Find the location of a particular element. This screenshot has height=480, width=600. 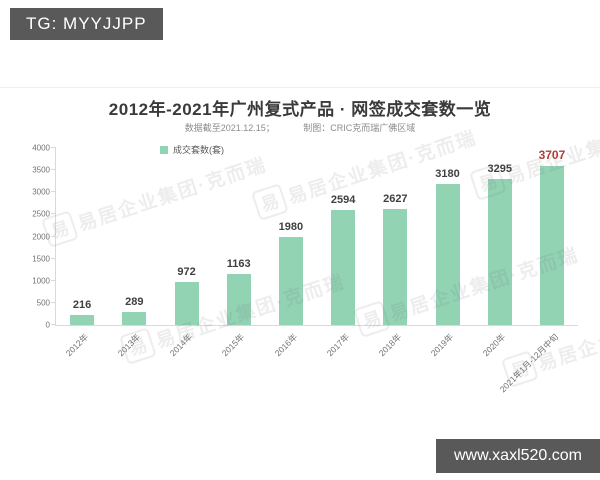

bar-group: 3180 2019年 is located at coordinates (447, 253).